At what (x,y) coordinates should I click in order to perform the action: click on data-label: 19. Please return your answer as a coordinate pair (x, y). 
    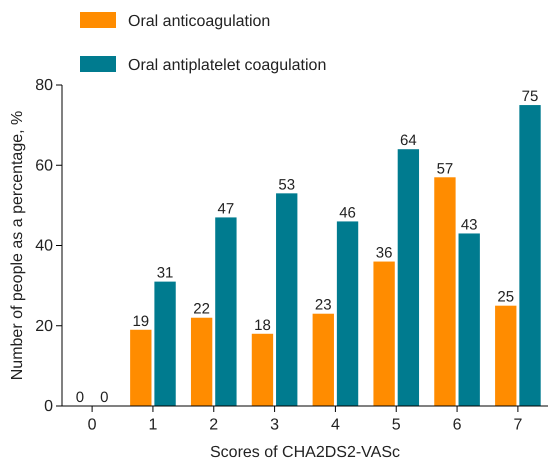
    Looking at the image, I should click on (141, 321).